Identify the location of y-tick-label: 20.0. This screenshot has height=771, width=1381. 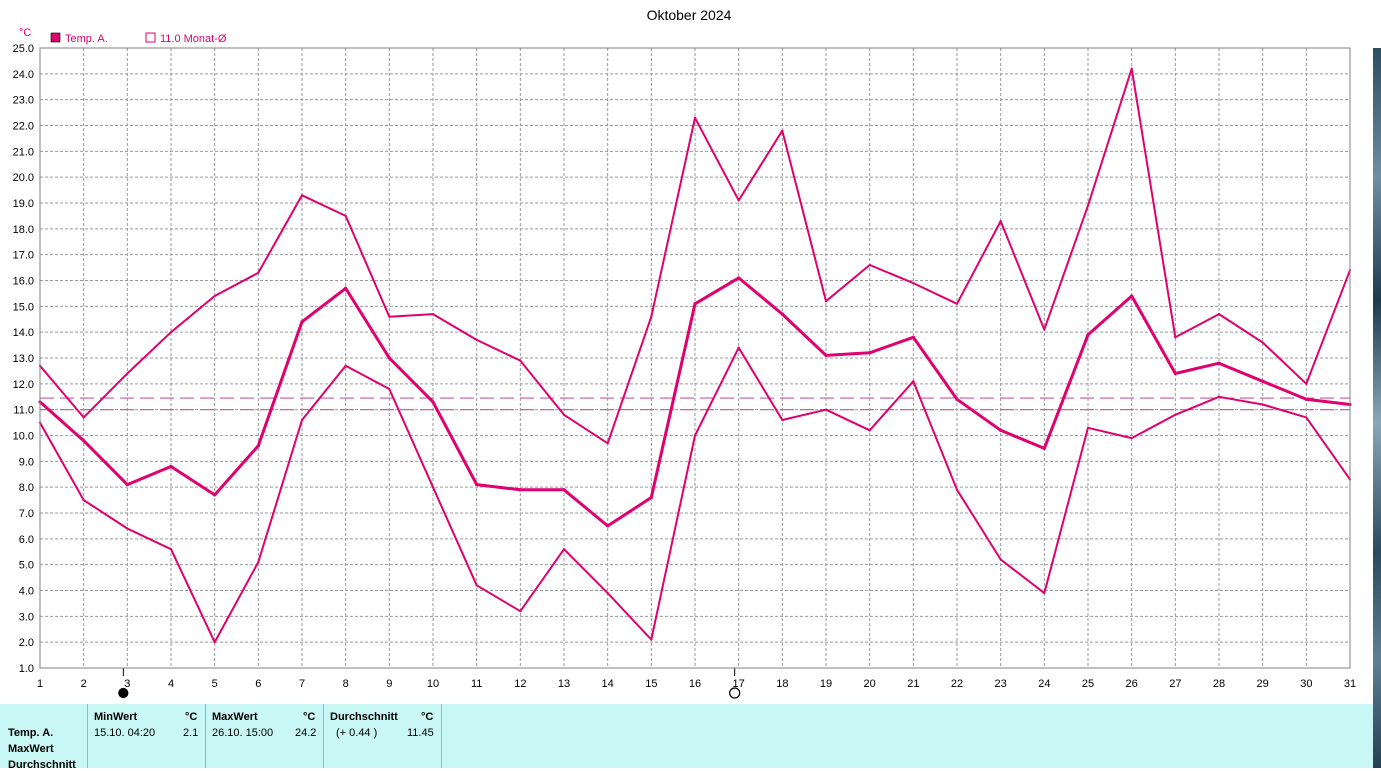
(23, 178).